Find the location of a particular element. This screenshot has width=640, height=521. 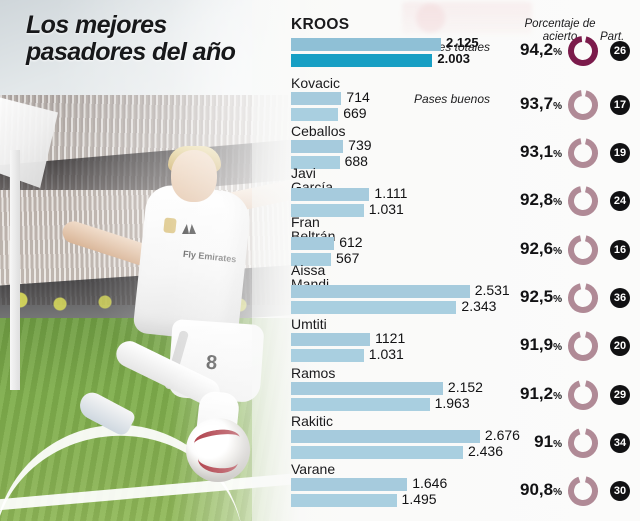

page-title: Los mejores pasadores del año is located at coordinates (131, 38).